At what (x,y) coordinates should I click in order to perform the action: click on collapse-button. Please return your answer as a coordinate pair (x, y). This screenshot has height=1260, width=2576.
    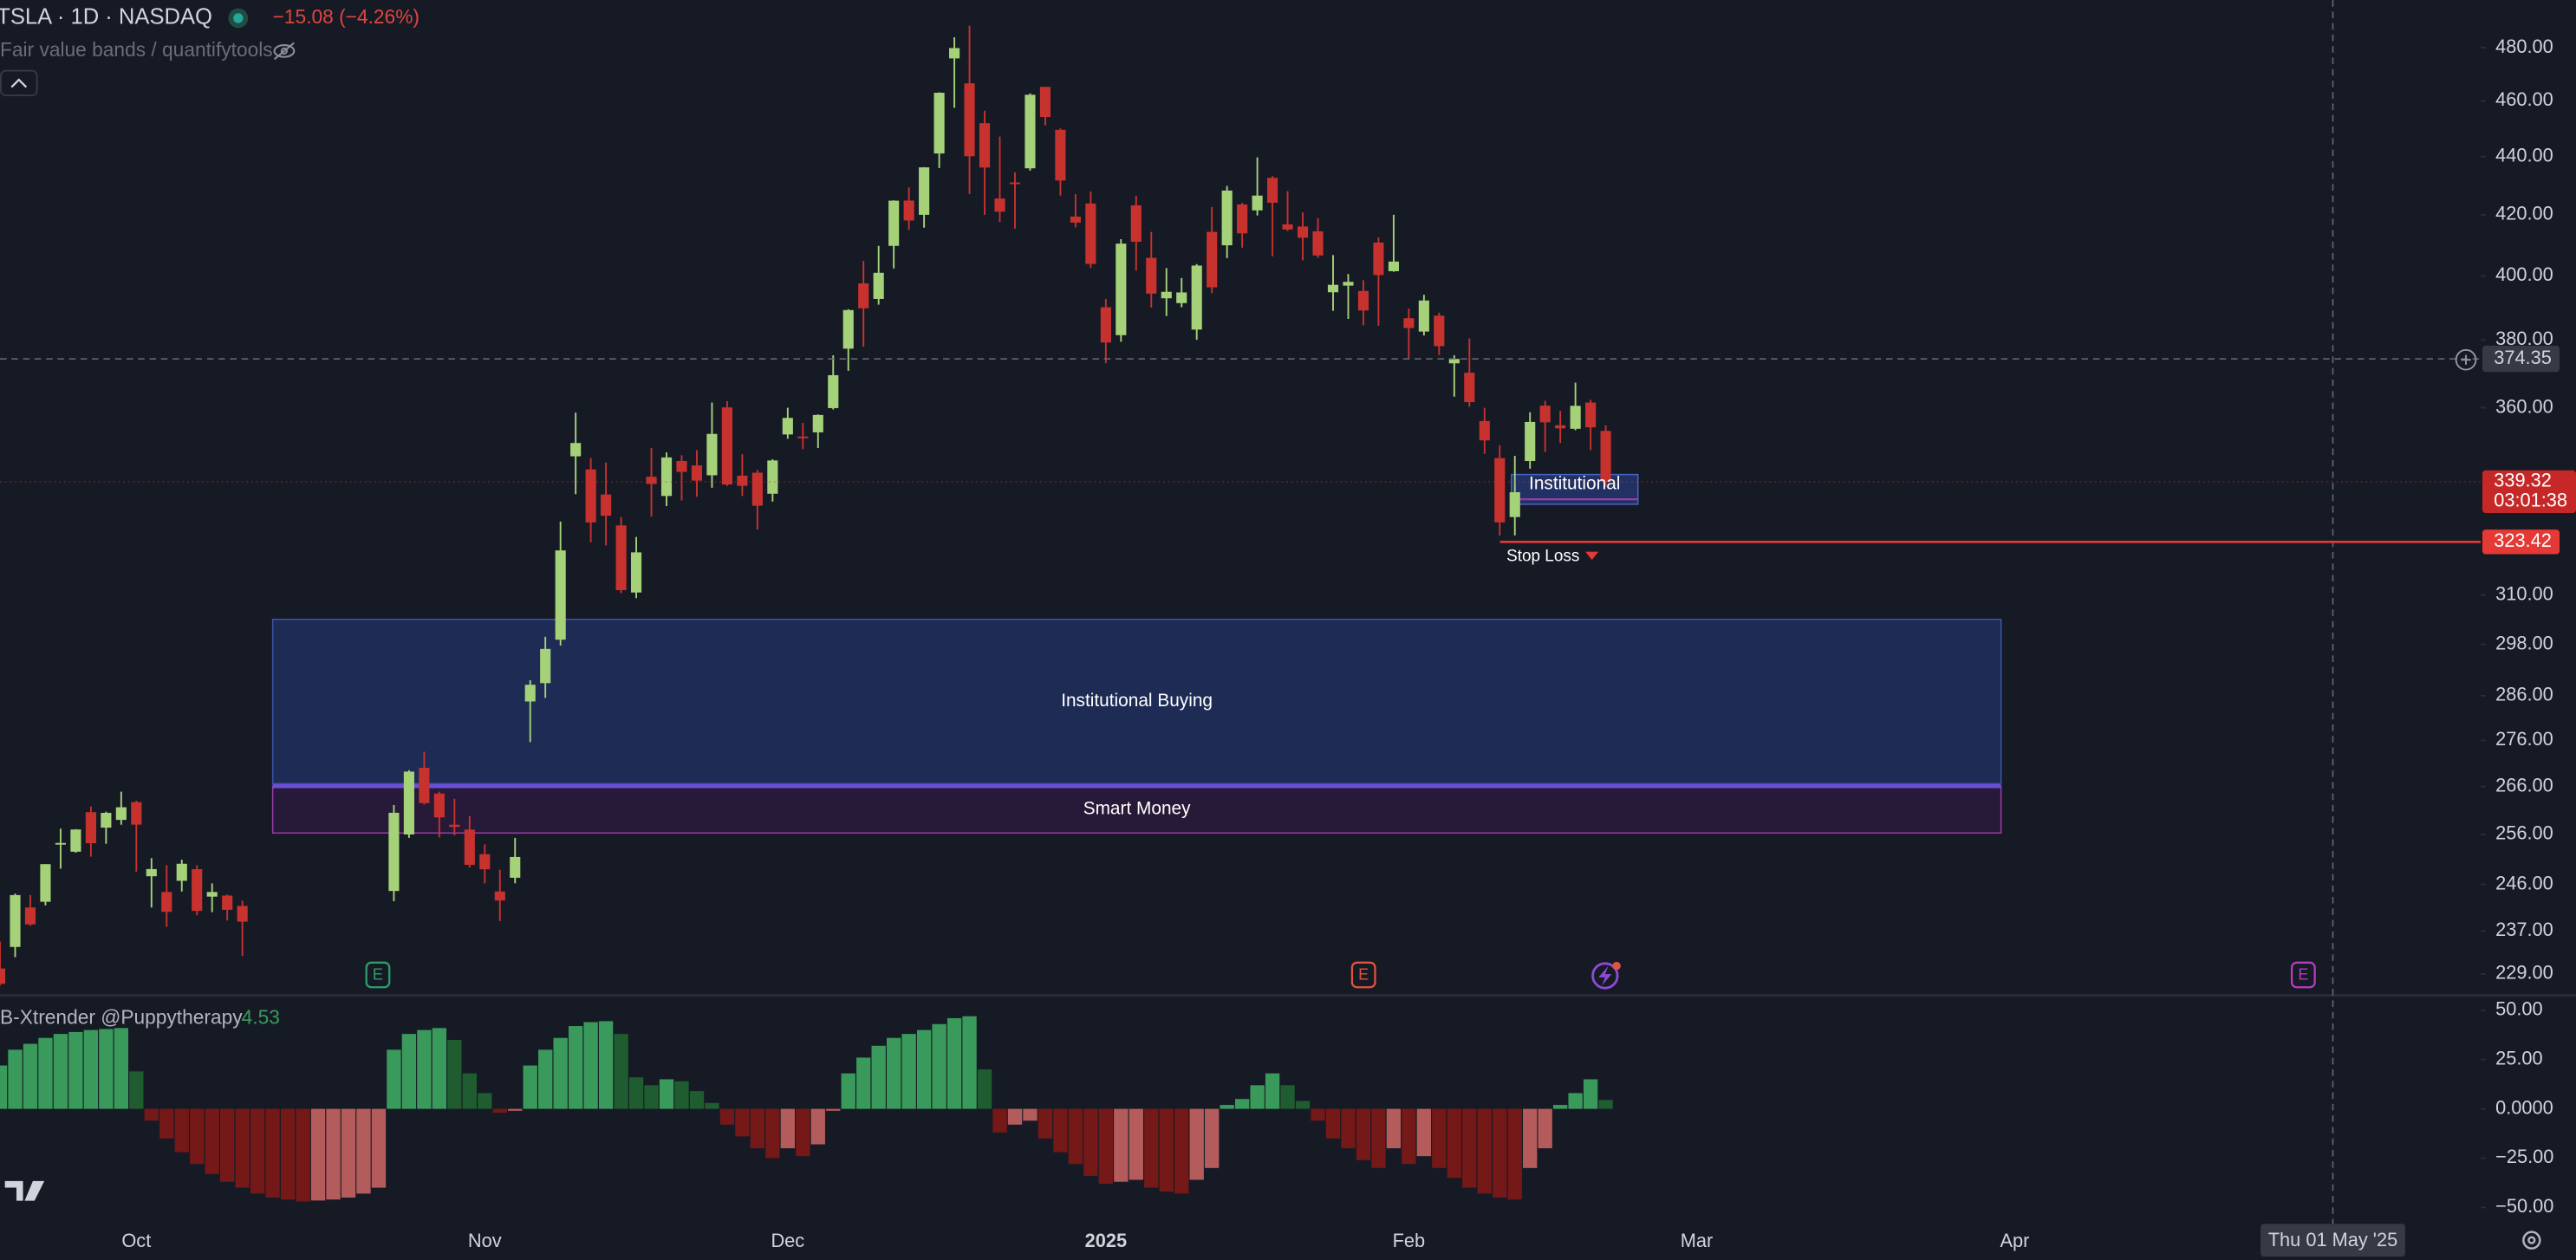
    Looking at the image, I should click on (19, 82).